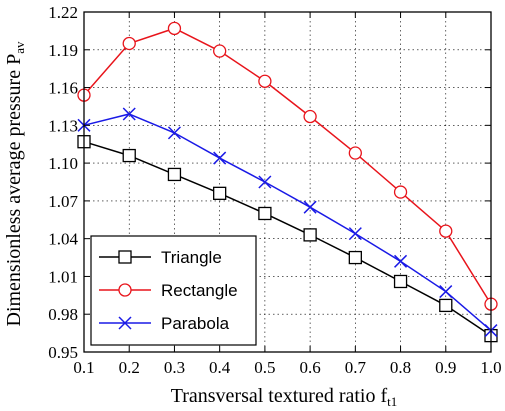  I want to click on x-tick-label: 0.2, so click(129, 367).